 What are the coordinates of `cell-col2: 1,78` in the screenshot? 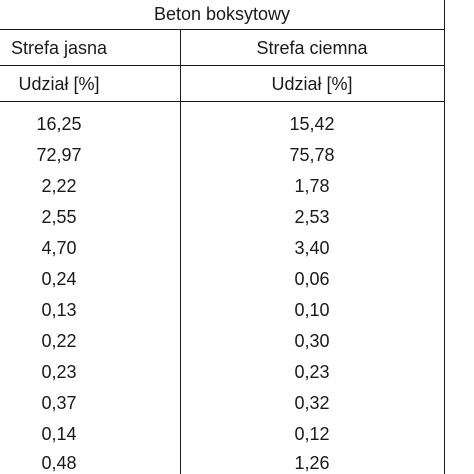 It's located at (312, 186).